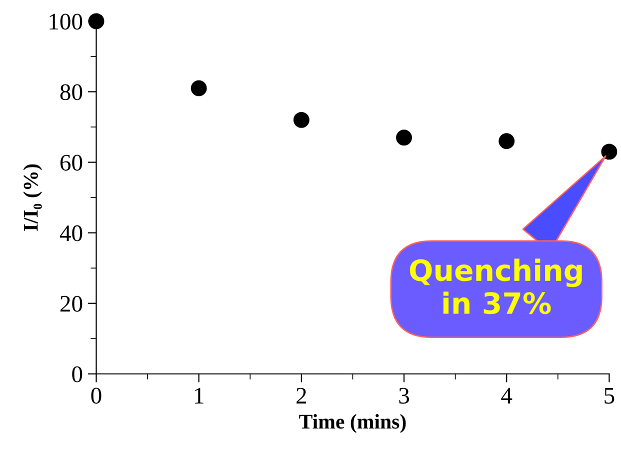  What do you see at coordinates (96, 396) in the screenshot?
I see `x-tick-label: 0` at bounding box center [96, 396].